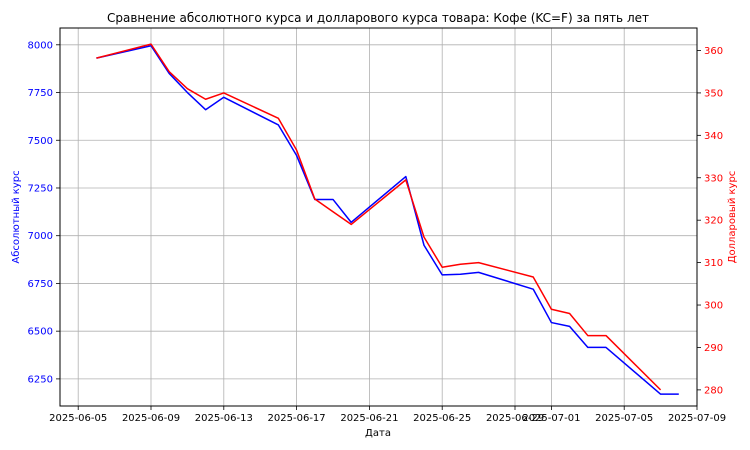  I want to click on x-axis-title: Дата, so click(378, 433).